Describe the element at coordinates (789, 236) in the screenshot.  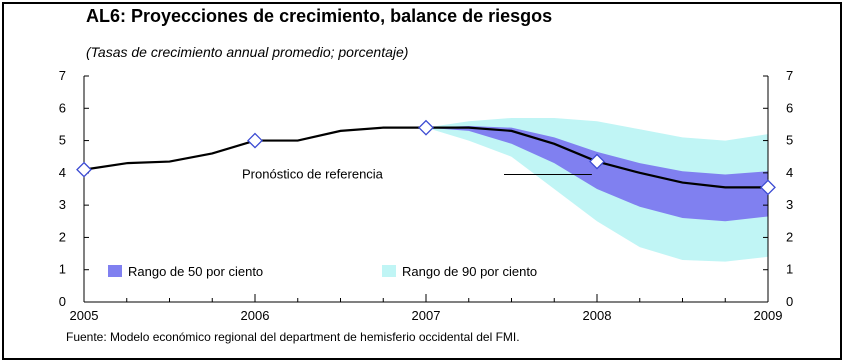
I see `y-tick-label-right: 2` at that location.